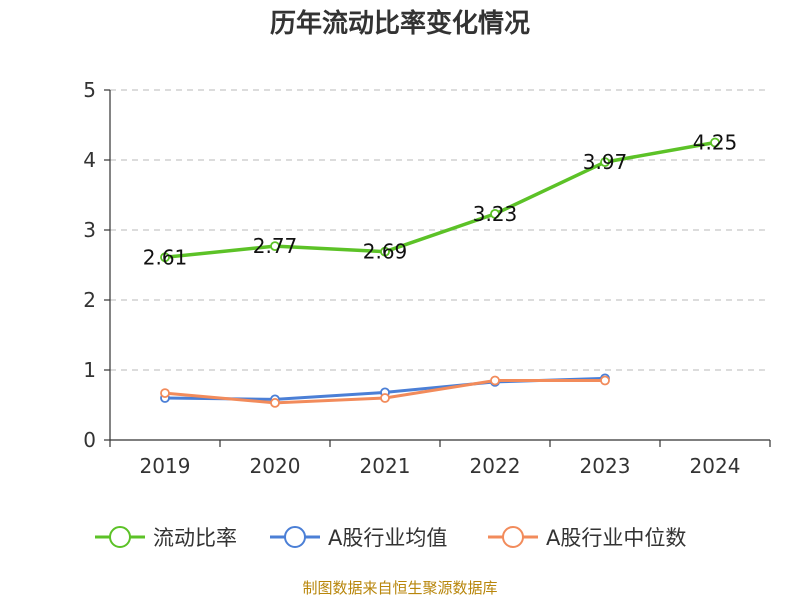  I want to click on legend-item: A股行业中位数, so click(587, 538).